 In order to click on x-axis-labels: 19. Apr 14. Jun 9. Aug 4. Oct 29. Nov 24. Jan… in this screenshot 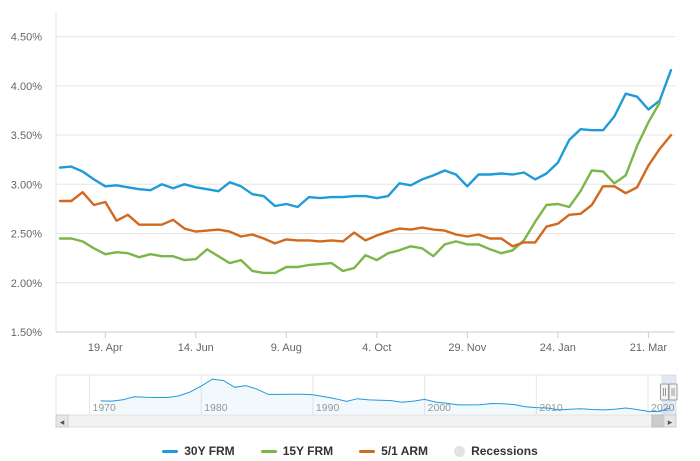, I will do `click(378, 343)`.